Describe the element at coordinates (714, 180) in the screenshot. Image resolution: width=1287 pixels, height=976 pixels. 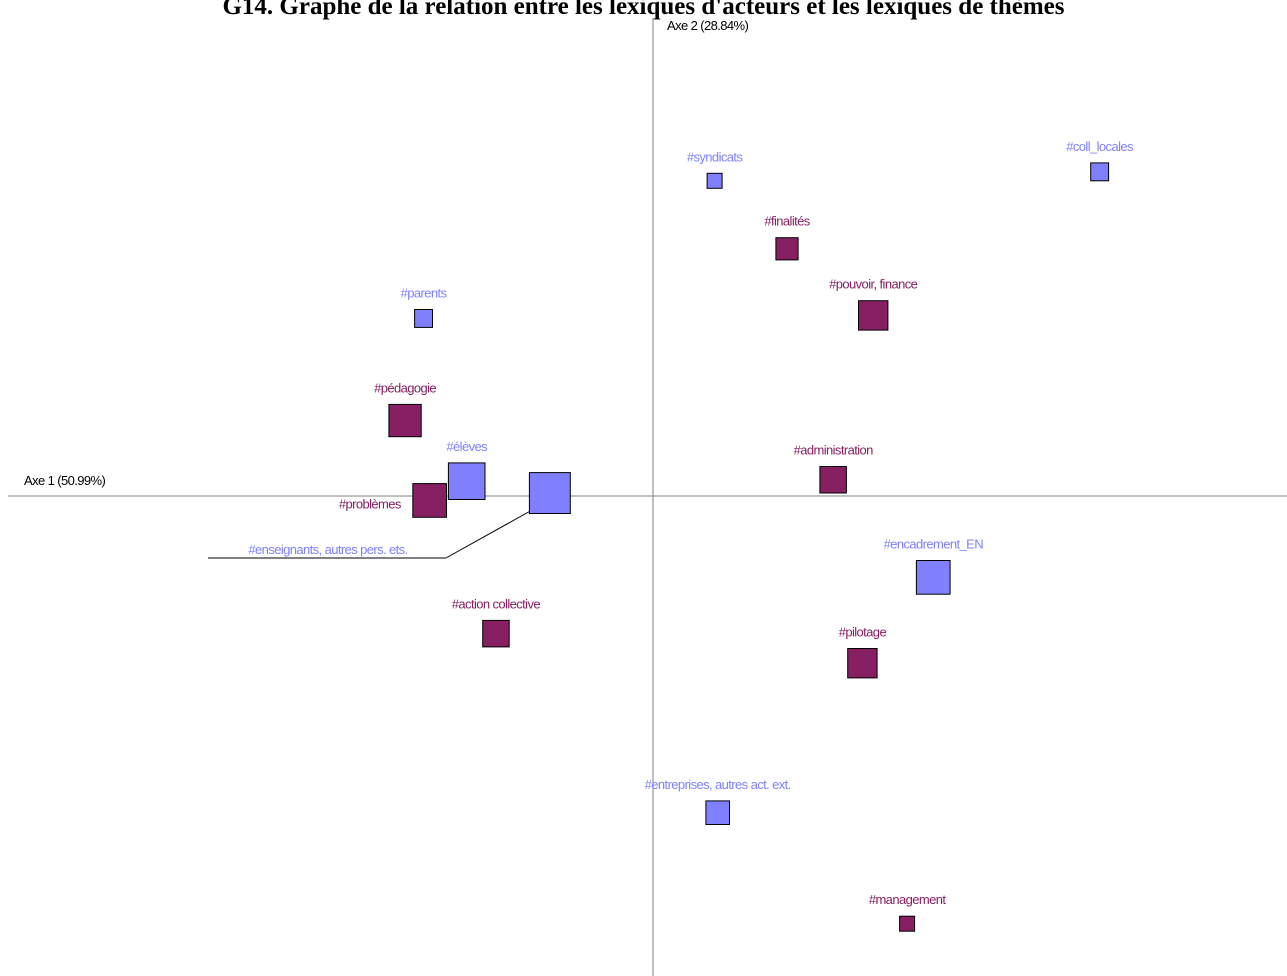
I see `marker-syndicats` at that location.